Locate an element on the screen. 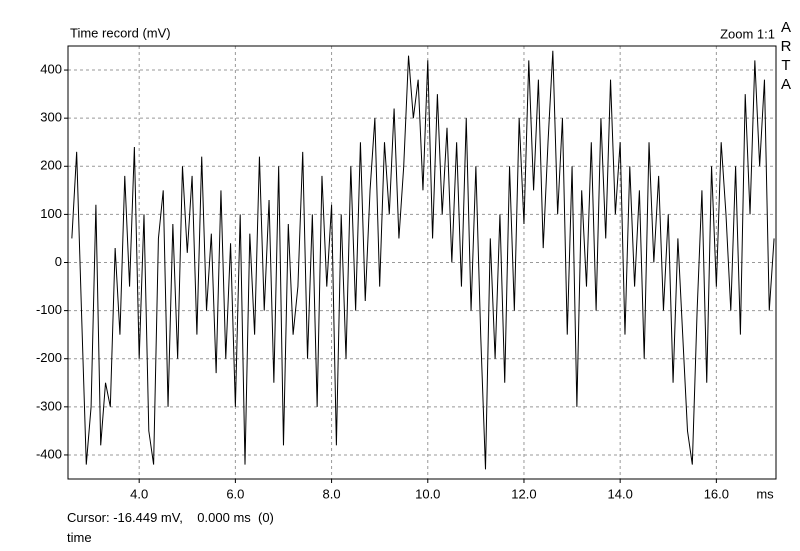  y-tick-label: 200 is located at coordinates (51, 165).